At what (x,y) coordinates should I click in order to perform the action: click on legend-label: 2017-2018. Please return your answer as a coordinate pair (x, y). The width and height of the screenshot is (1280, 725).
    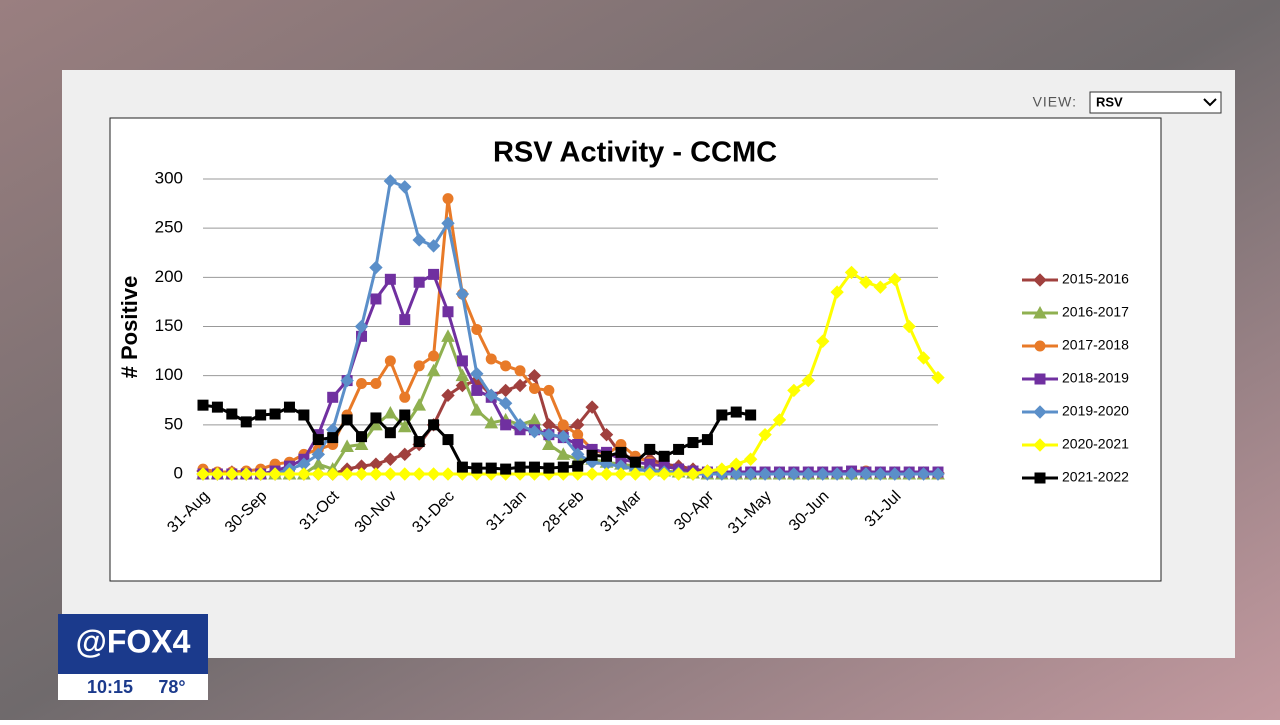
    Looking at the image, I should click on (1095, 345).